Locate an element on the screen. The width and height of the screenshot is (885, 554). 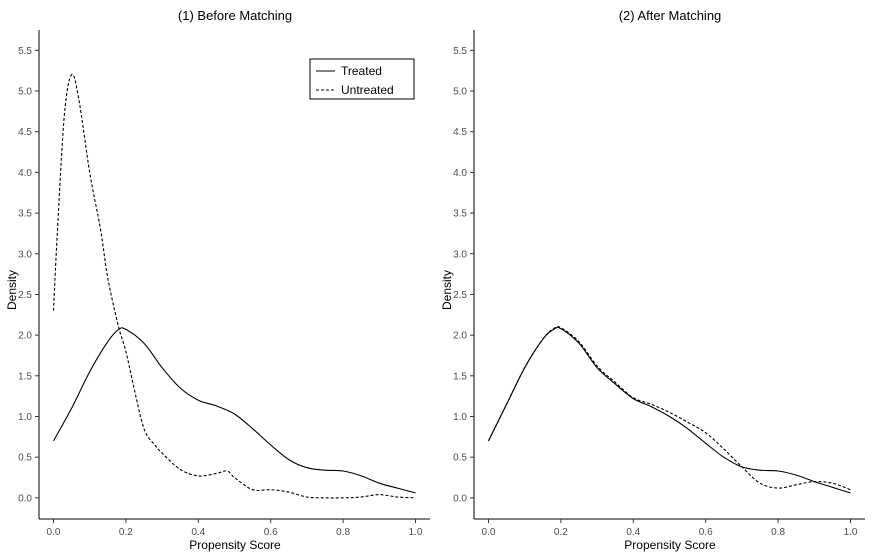
panel-title: (2) After Matching is located at coordinates (670, 15).